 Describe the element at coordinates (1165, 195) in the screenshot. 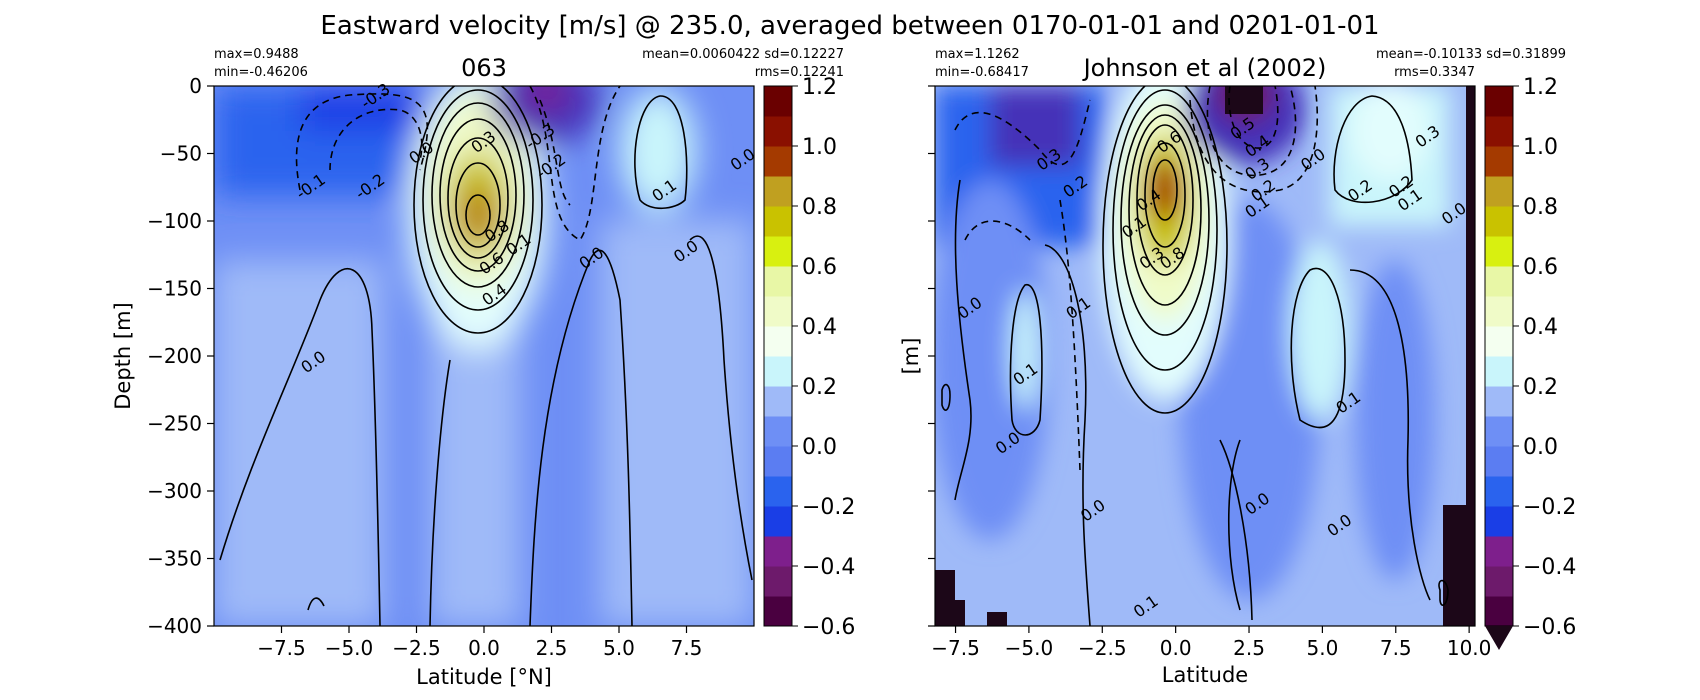

I see `panel2-contour-euc-0.6` at that location.